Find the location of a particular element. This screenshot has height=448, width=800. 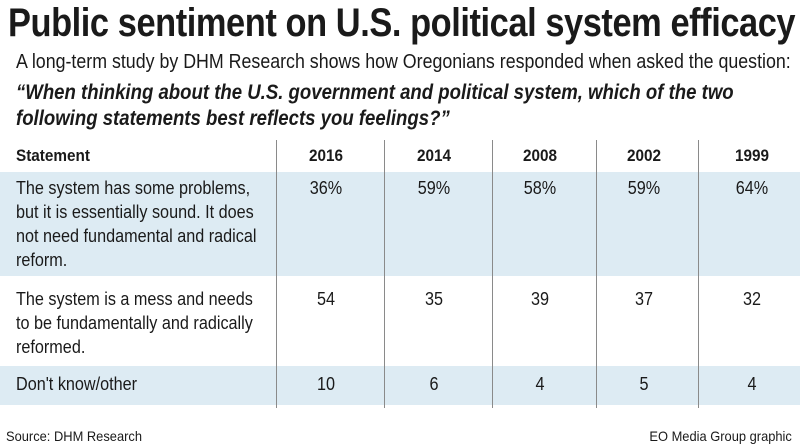

cell-row-3-2014: 6 is located at coordinates (434, 384).